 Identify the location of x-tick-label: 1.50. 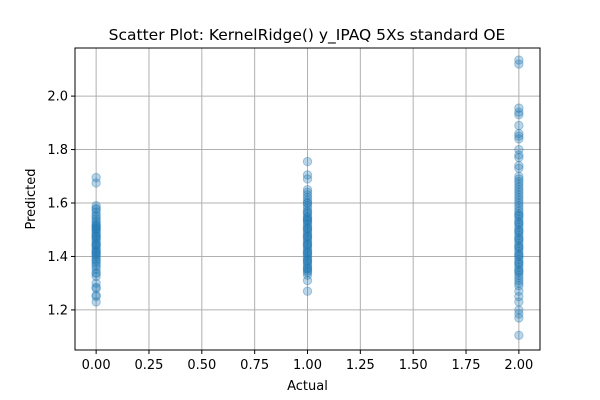
(413, 365).